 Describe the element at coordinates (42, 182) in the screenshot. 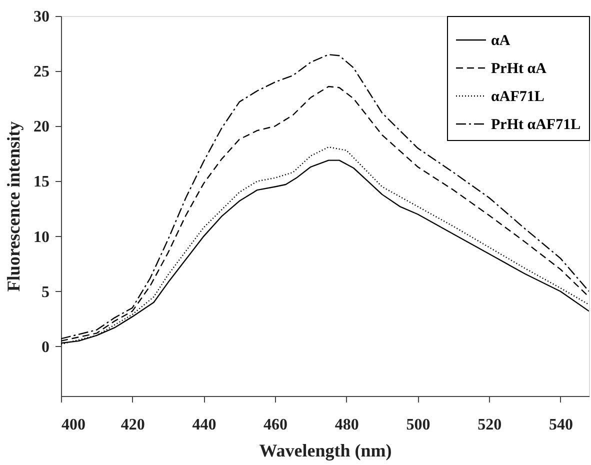

I see `y-tick-label: 15` at that location.